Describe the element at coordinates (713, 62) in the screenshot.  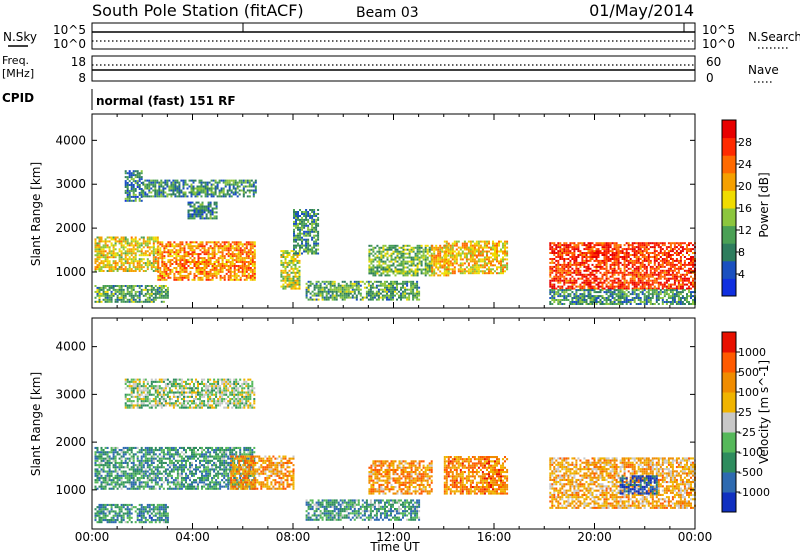
I see `nave-tick-high: 60` at that location.